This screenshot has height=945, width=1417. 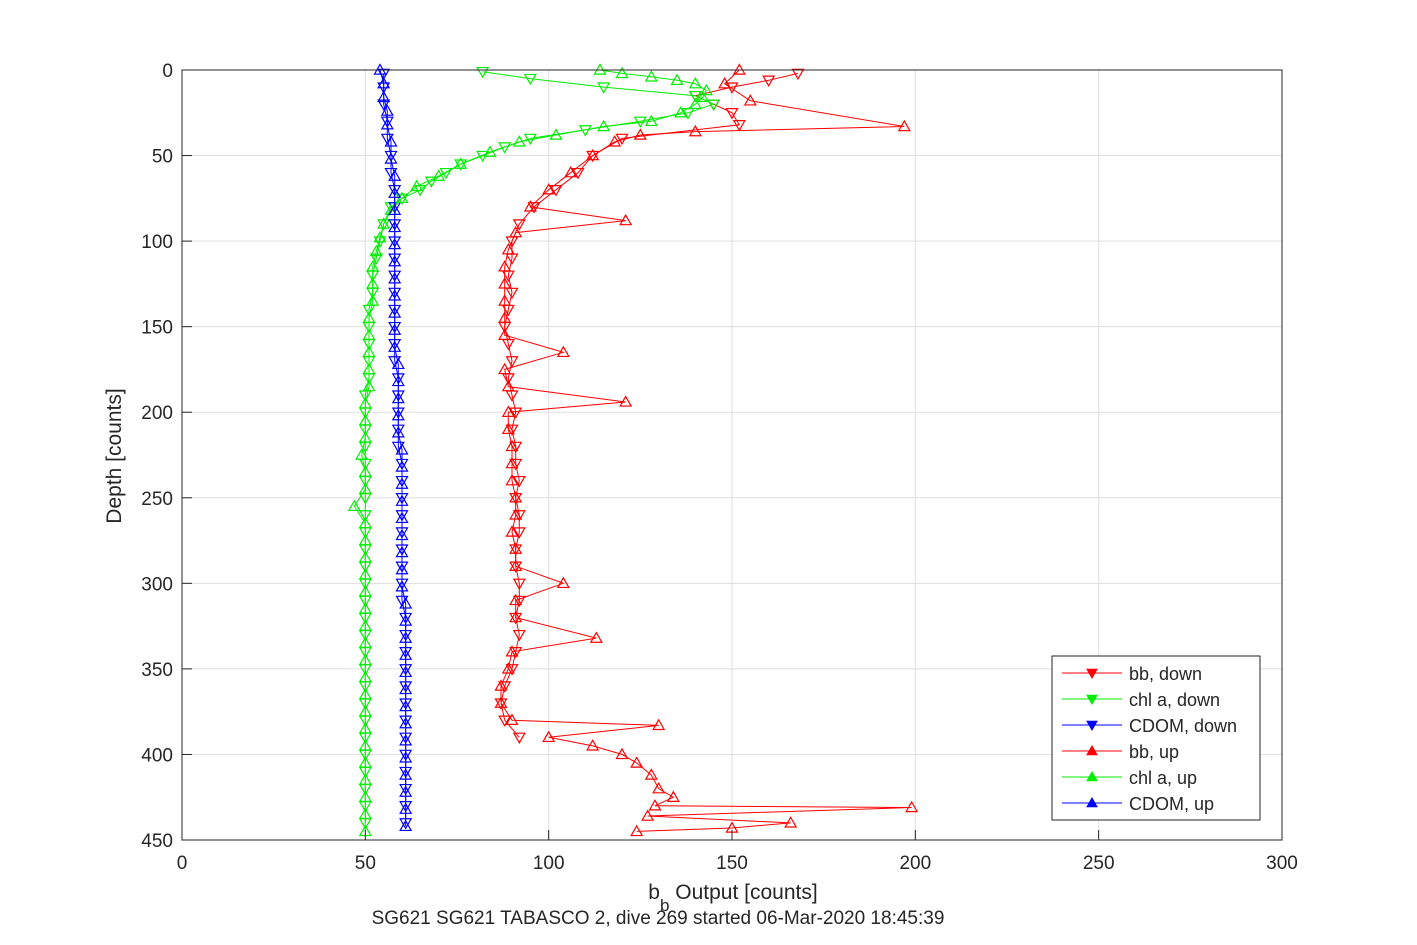 What do you see at coordinates (393, 448) in the screenshot?
I see `series-line` at bounding box center [393, 448].